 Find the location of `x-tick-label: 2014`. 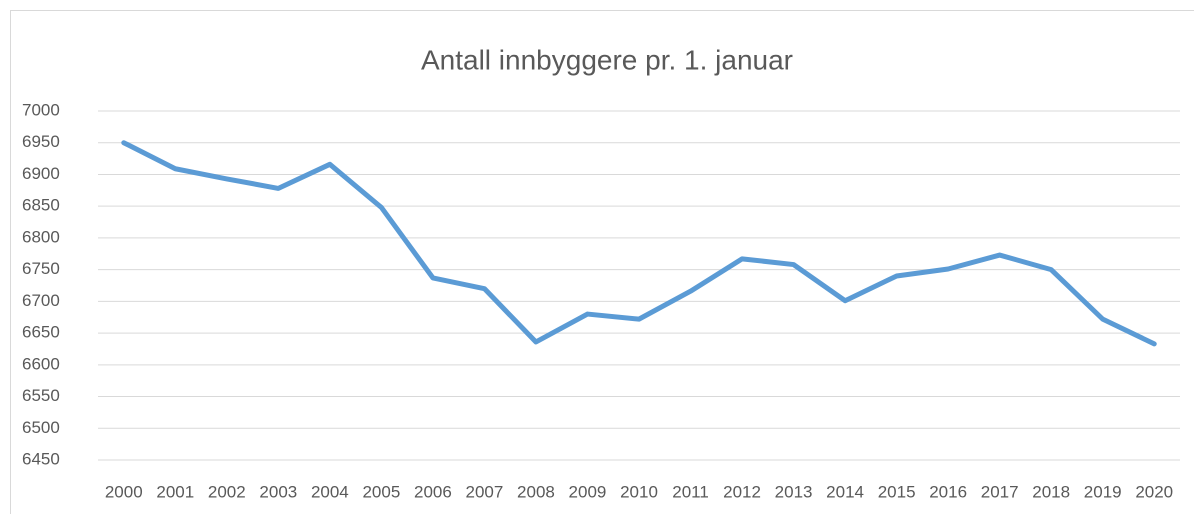

x-tick-label: 2014 is located at coordinates (845, 491).